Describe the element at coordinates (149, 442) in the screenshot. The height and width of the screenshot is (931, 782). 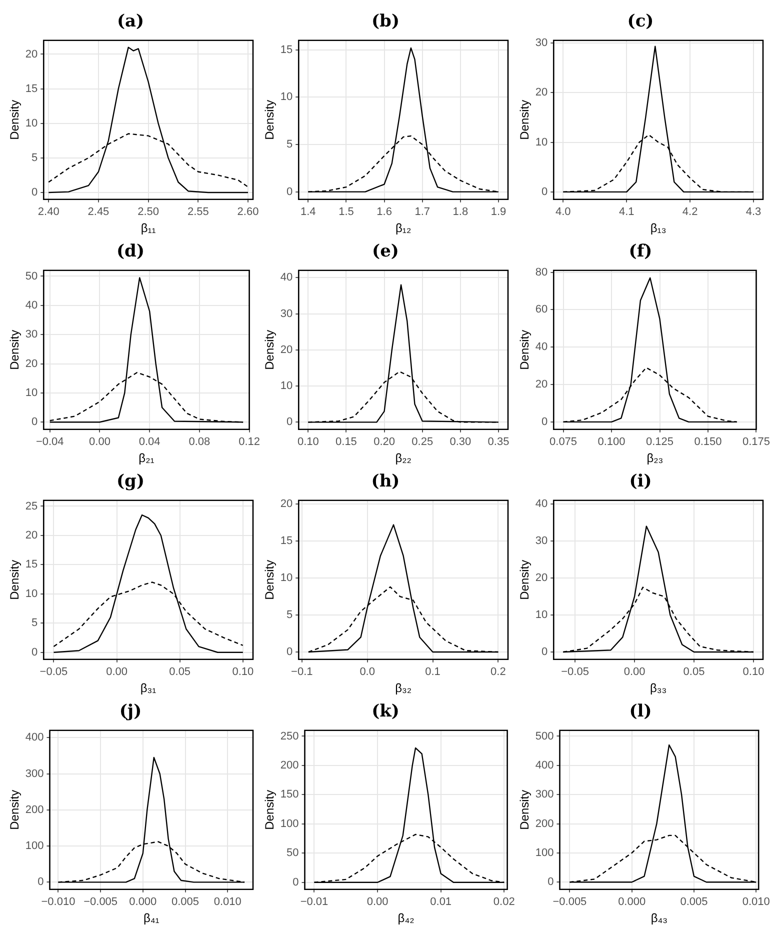
I see `x-tick-label: 0.04` at that location.